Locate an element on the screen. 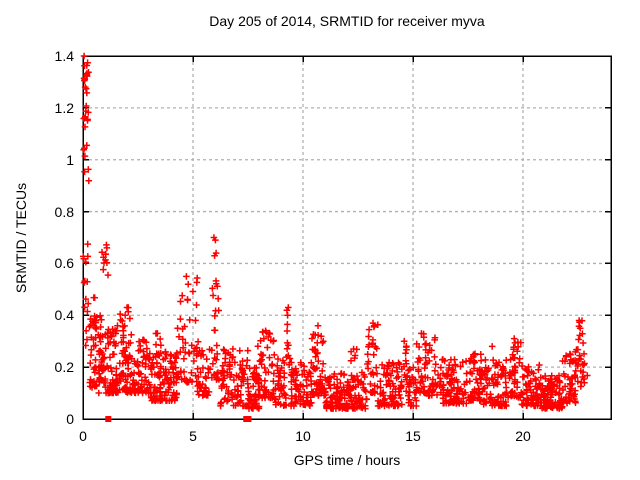 The image size is (640, 480). zero-value-markers is located at coordinates (178, 419).